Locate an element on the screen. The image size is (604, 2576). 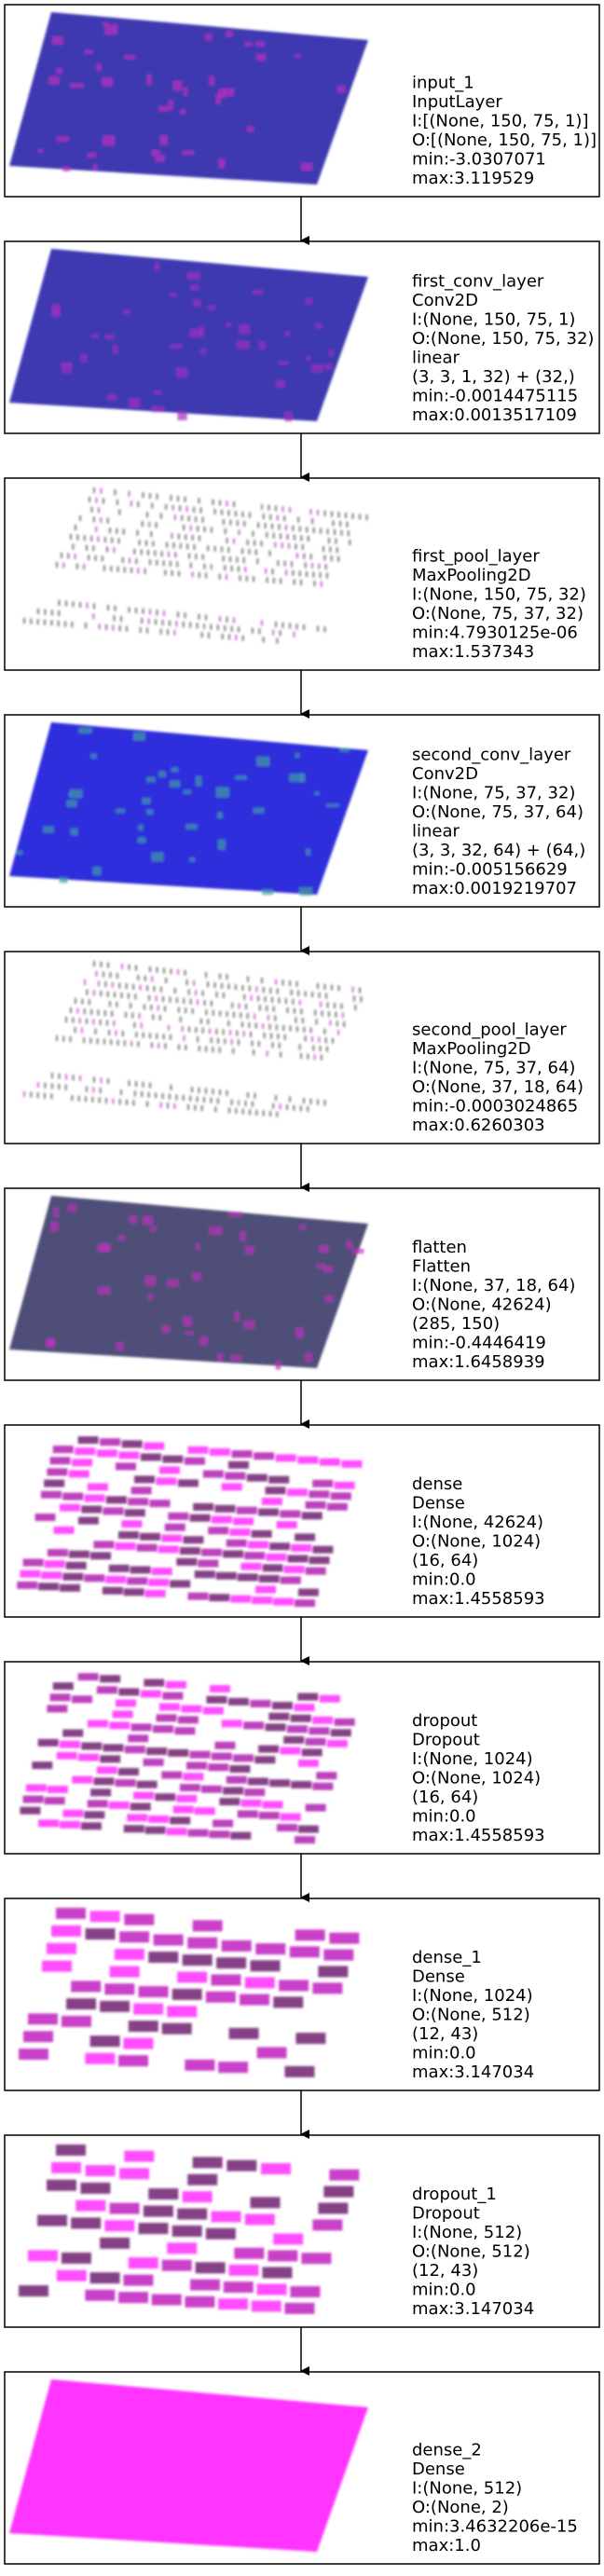
layer-info: I:(None, 1024) is located at coordinates (472, 1996).